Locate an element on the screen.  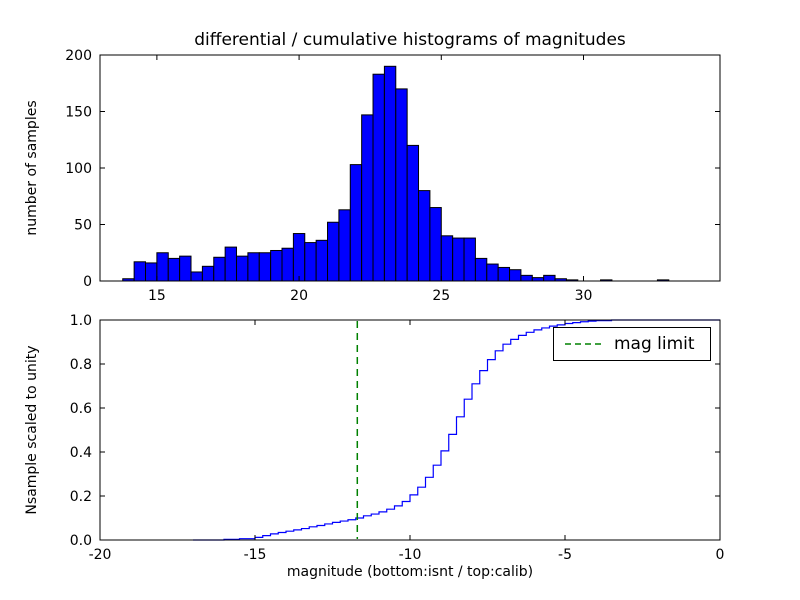
bottom-xlabel: magnitude (bottom:isnt / top:calib) is located at coordinates (410, 572).